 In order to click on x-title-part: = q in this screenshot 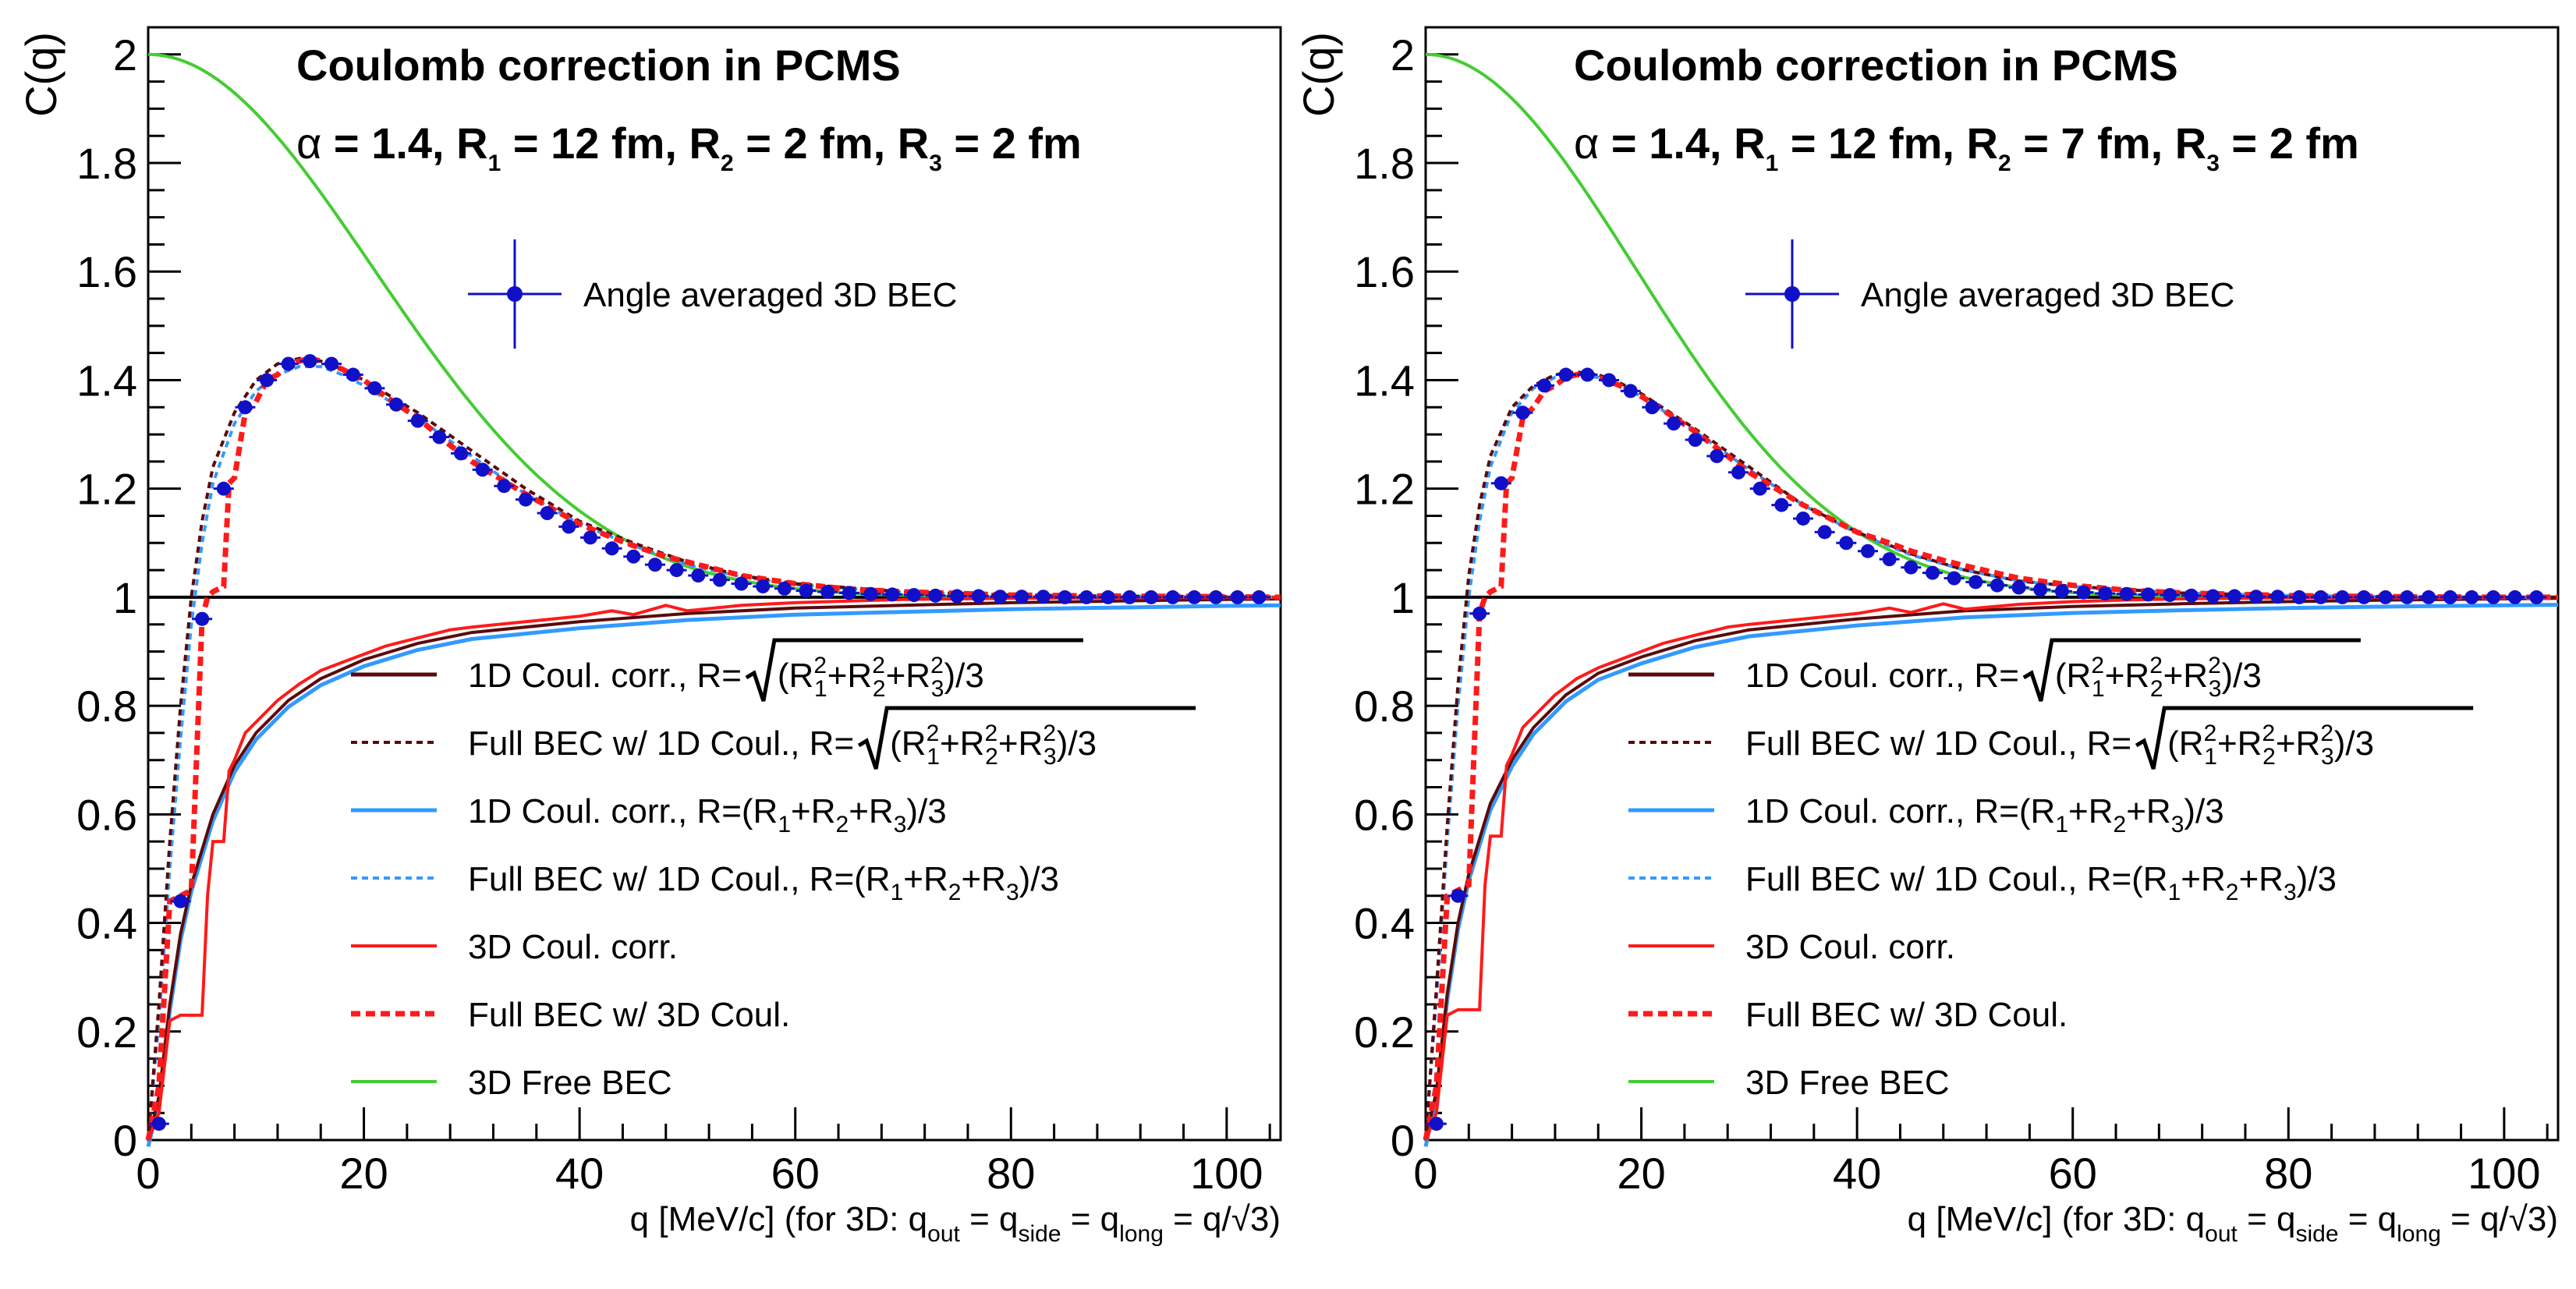, I will do `click(2267, 1219)`.